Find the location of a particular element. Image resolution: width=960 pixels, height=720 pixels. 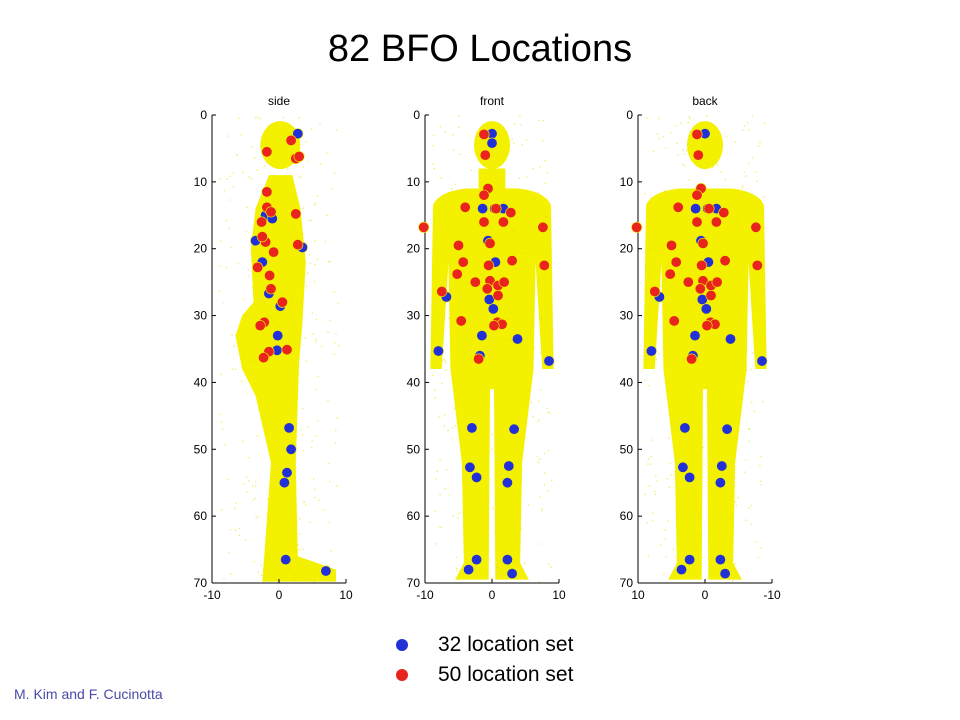

slide-title: 82 BFO Locations is located at coordinates (480, 49).